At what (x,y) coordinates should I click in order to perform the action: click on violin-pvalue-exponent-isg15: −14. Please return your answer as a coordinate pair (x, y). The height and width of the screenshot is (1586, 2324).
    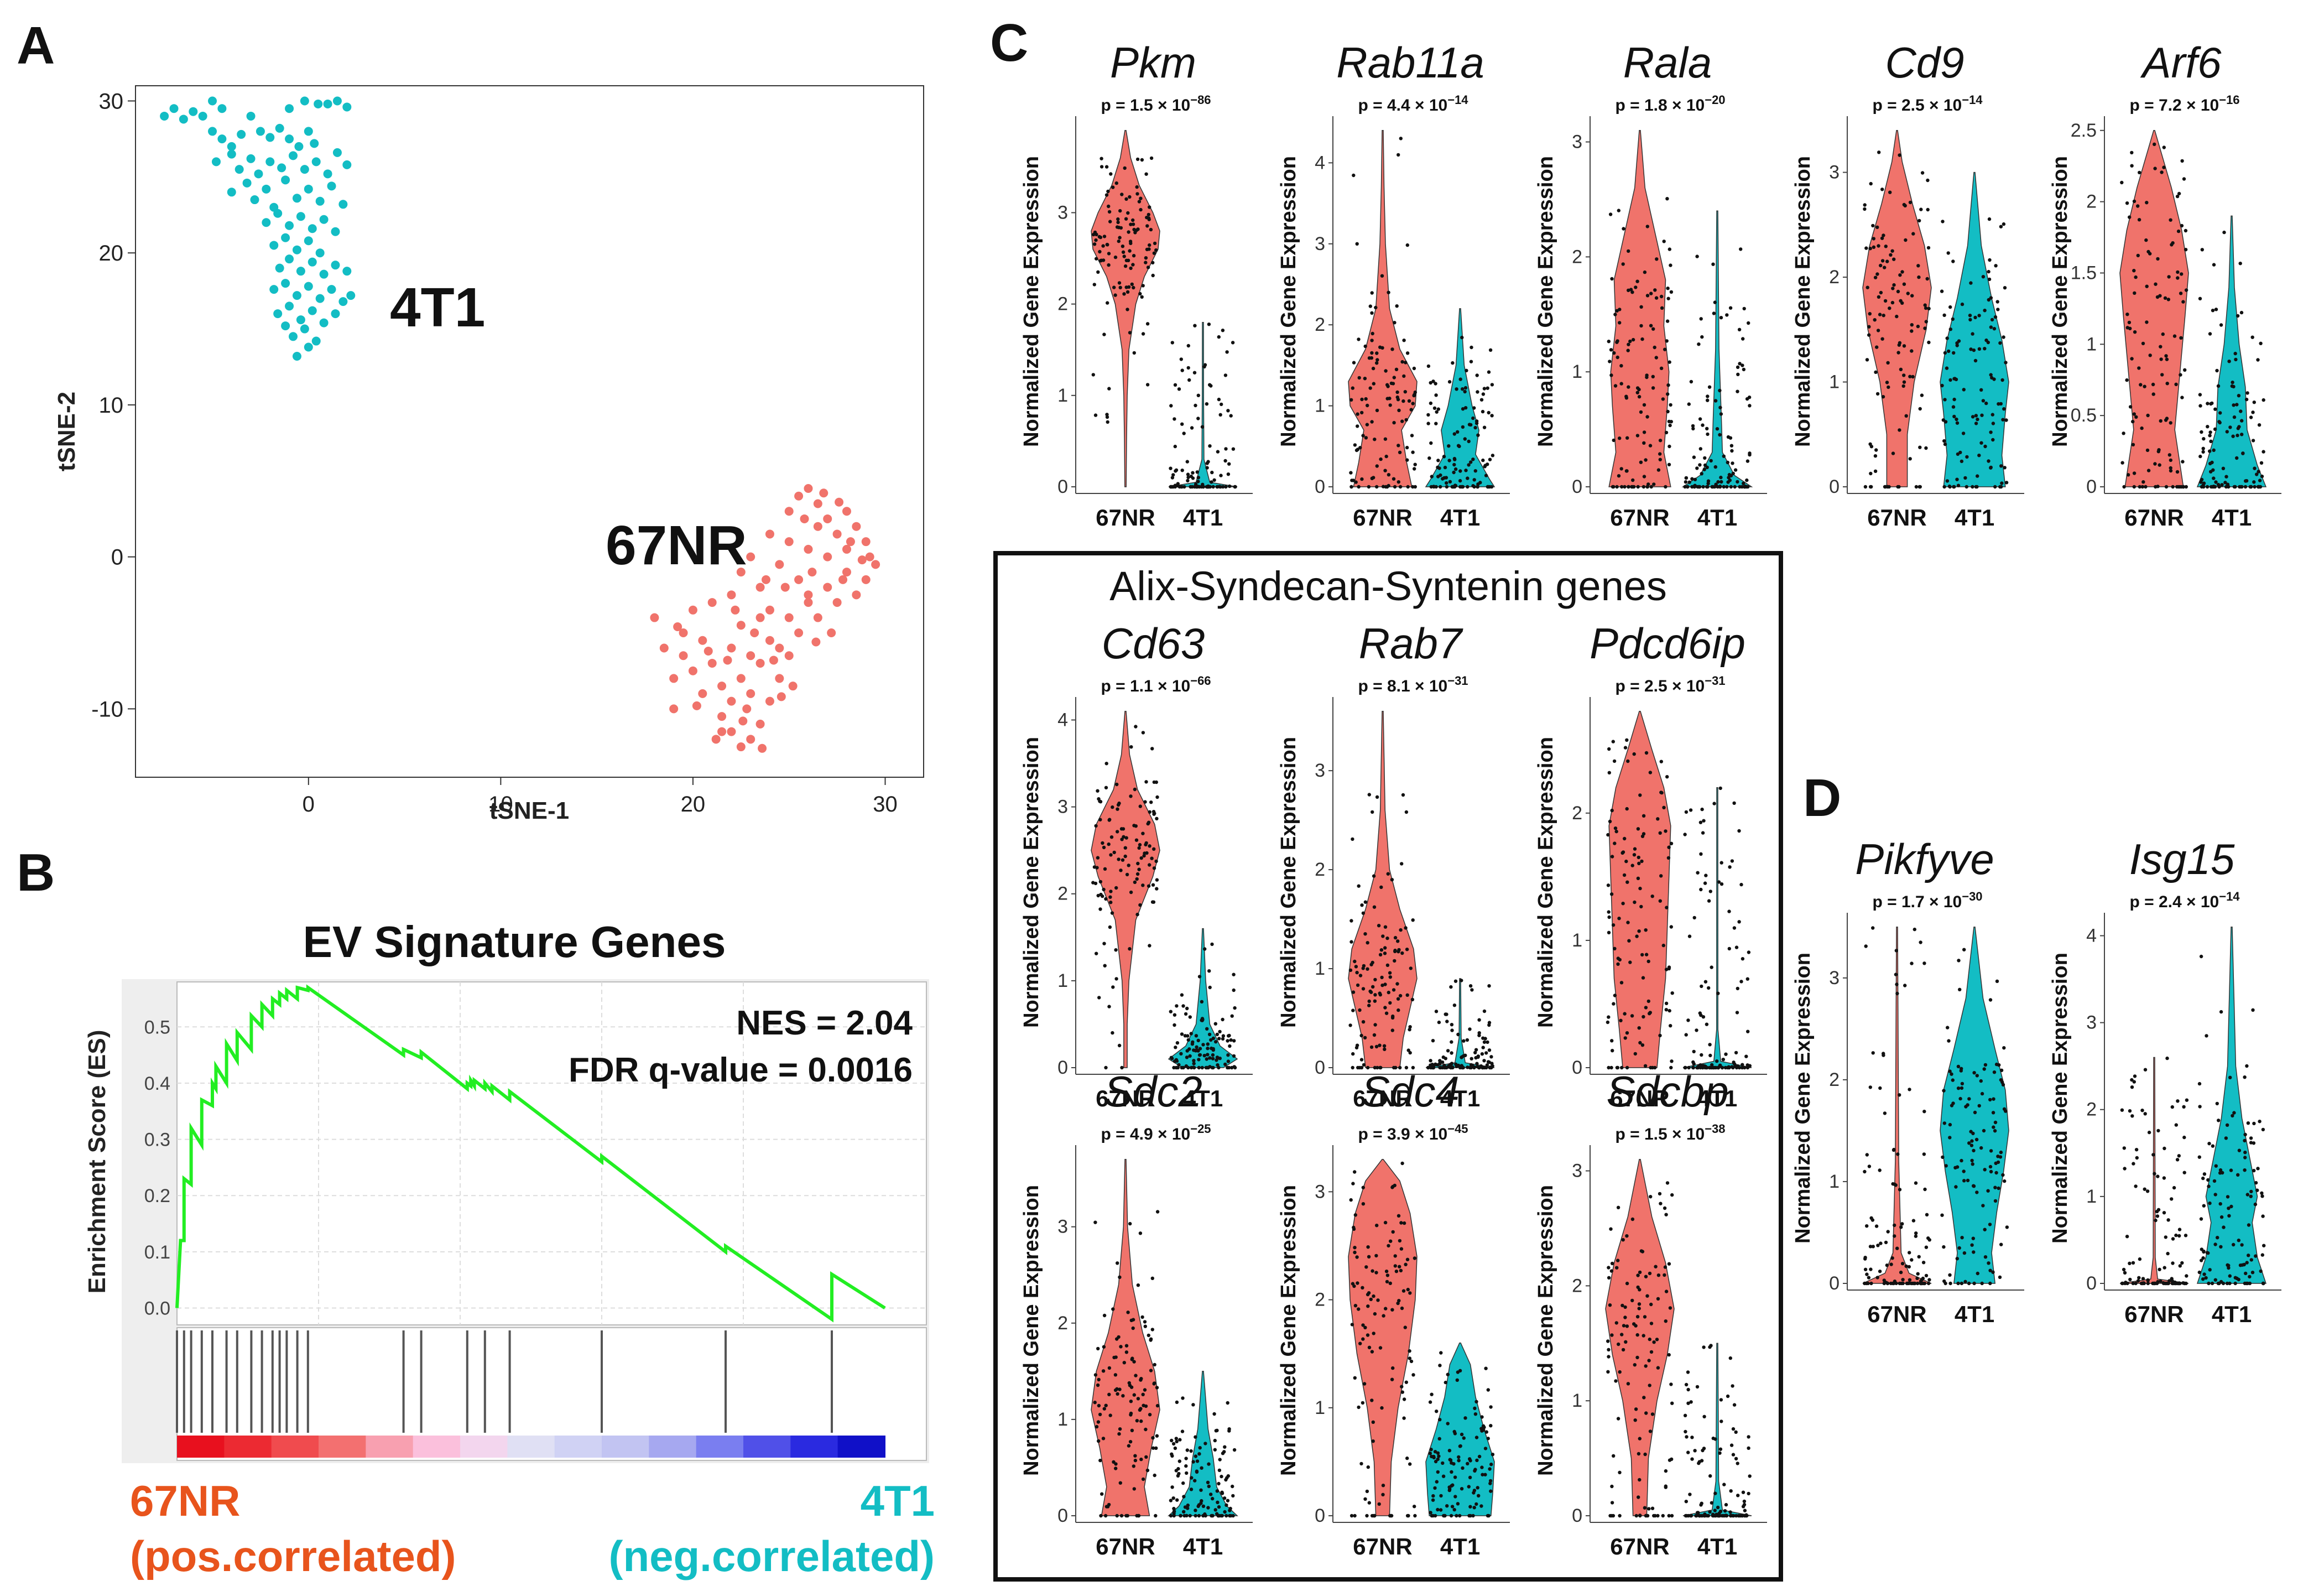
    Looking at the image, I should click on (2230, 896).